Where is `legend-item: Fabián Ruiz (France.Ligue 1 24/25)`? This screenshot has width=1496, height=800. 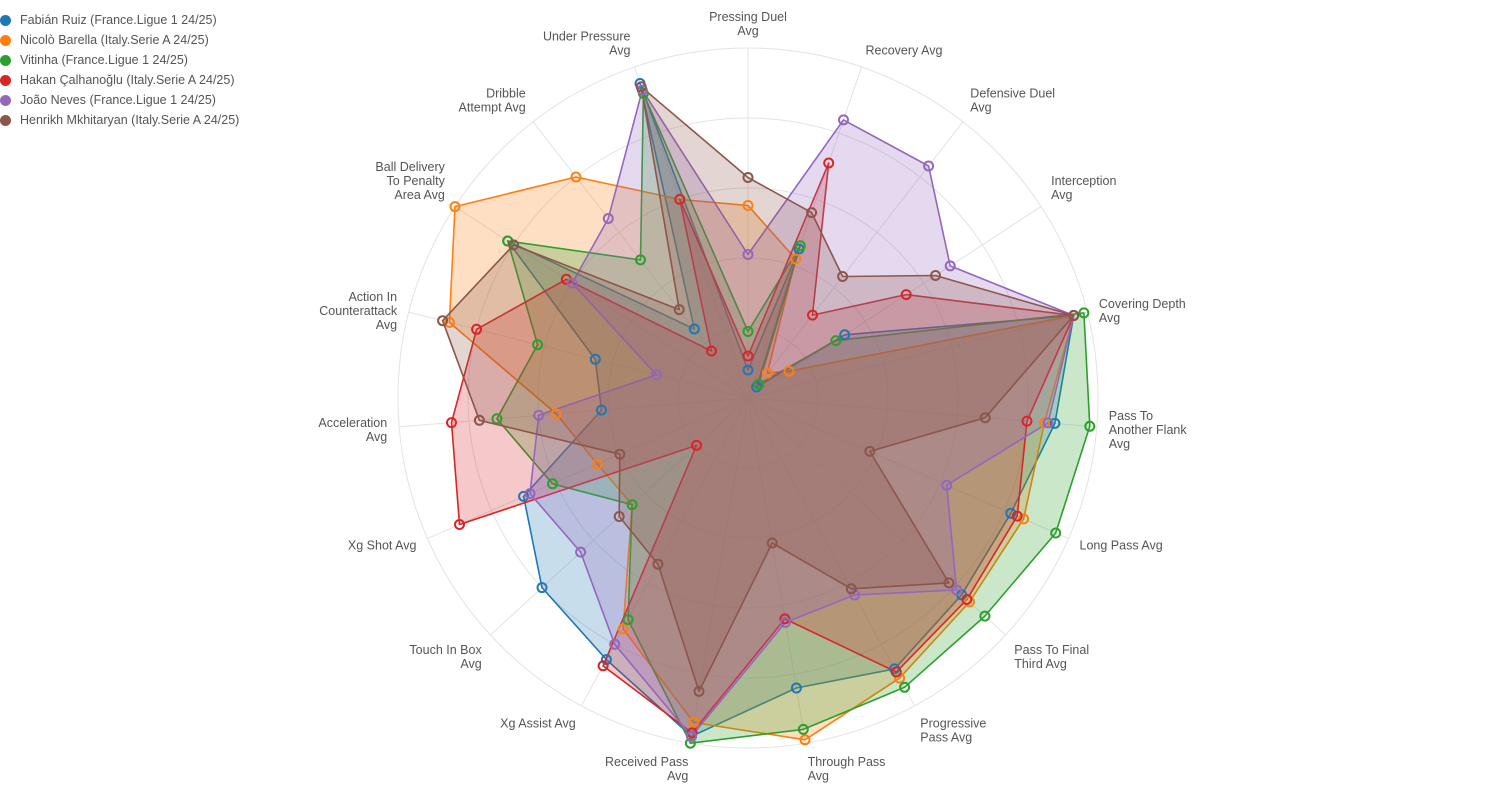
legend-item: Fabián Ruiz (France.Ligue 1 24/25) is located at coordinates (119, 20).